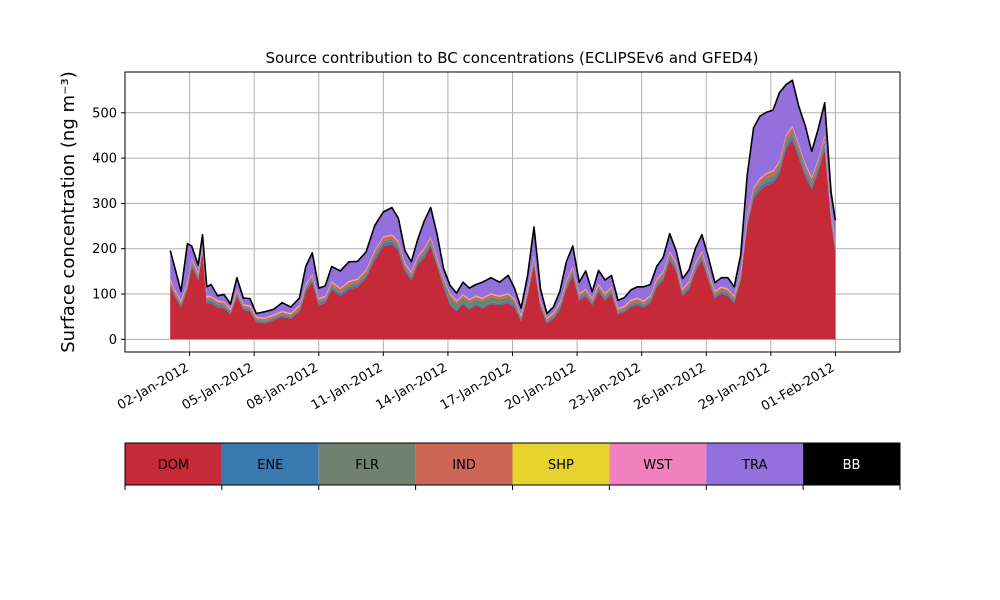 The image size is (1000, 600). I want to click on legend-swatch-shp, so click(561, 464).